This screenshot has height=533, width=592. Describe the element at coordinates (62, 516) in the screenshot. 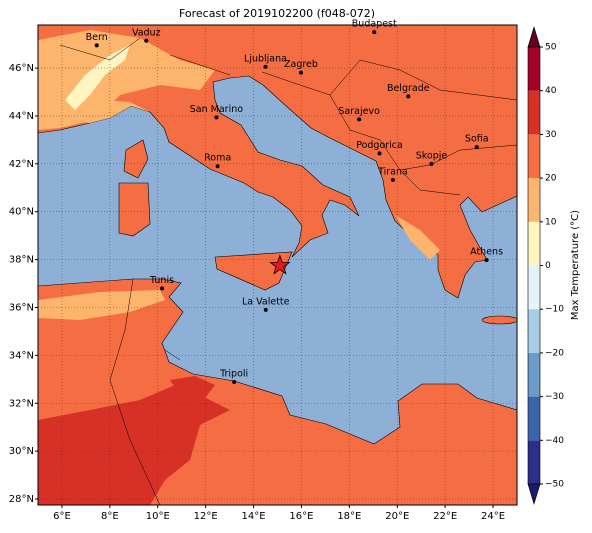

I see `x-tick-label: 6°E` at that location.